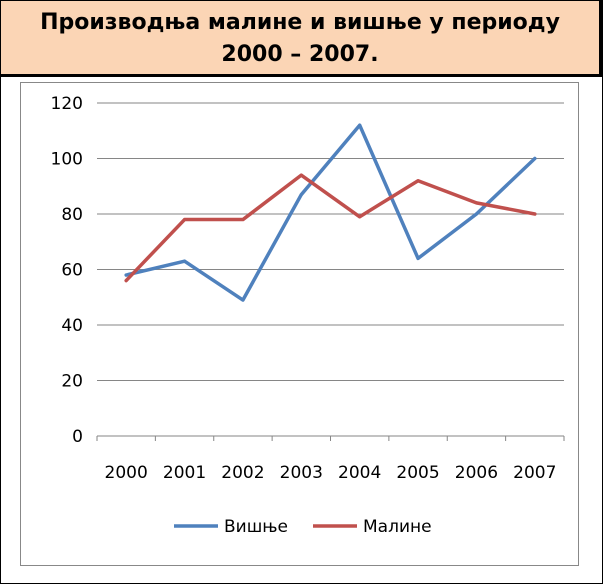  I want to click on data-point-1-2006, so click(476, 214).